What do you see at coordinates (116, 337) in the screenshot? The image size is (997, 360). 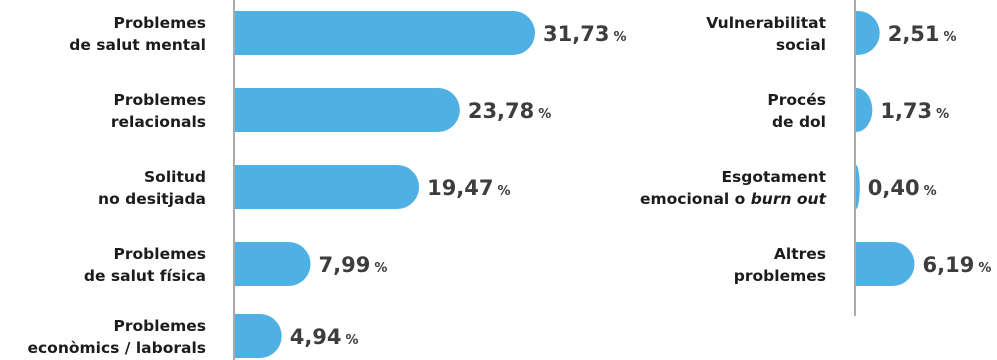 I see `category-label: Problemes econòmics / laborals` at bounding box center [116, 337].